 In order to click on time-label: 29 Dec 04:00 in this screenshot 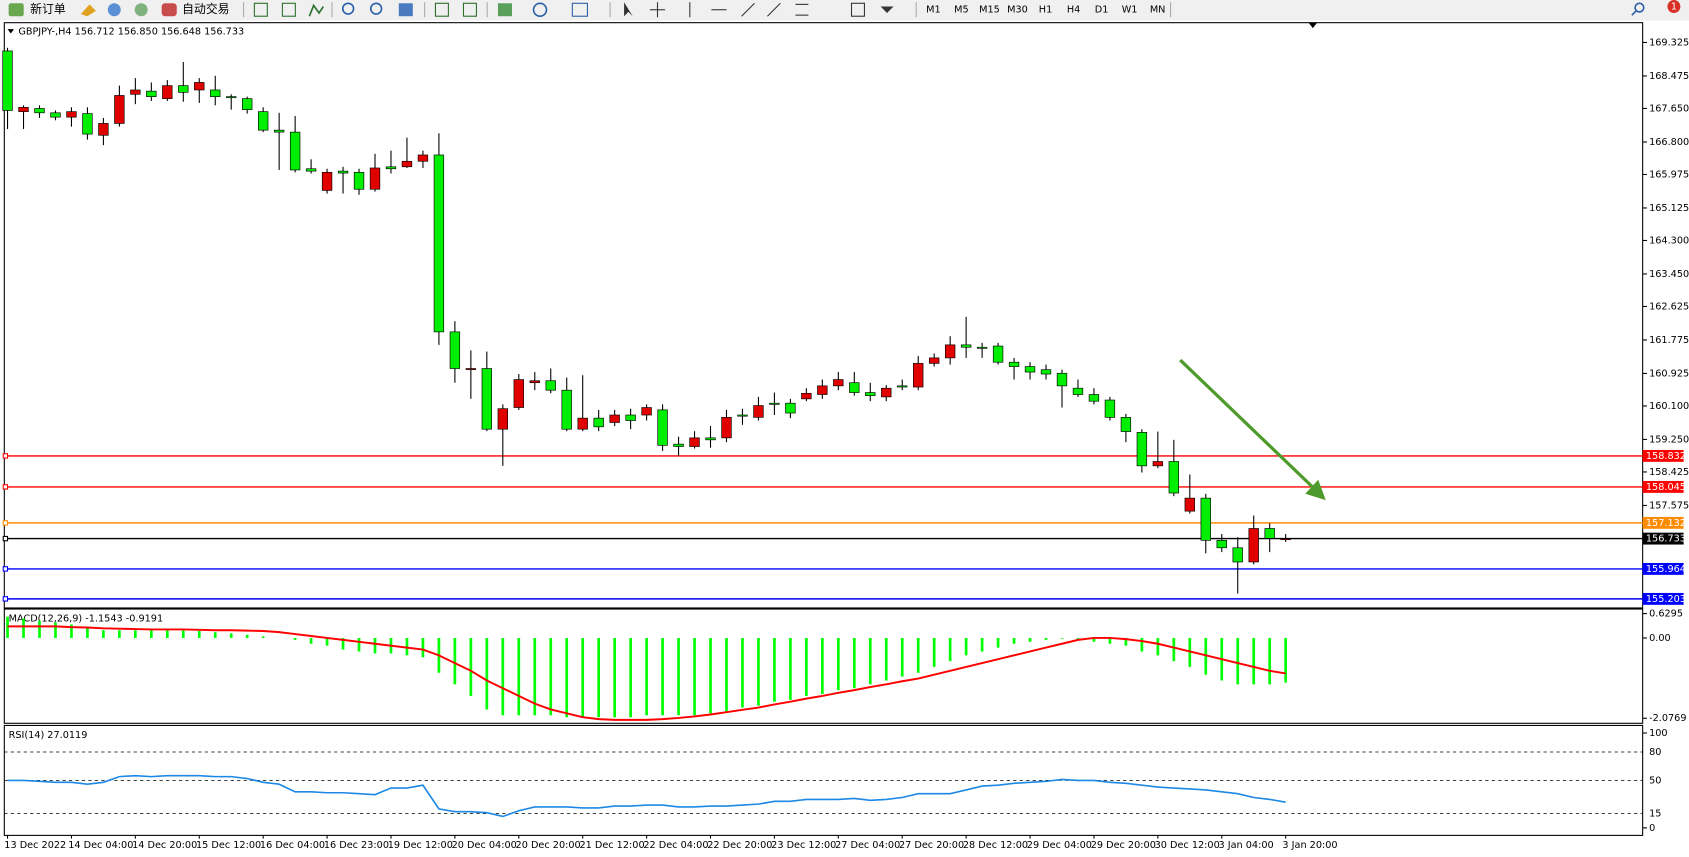, I will do `click(1059, 845)`.